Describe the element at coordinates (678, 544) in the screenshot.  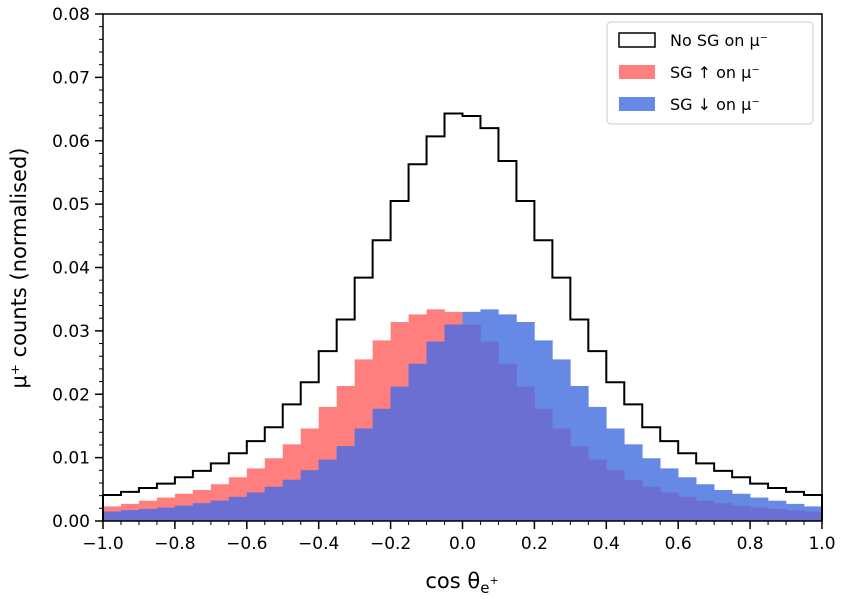
I see `x-tick-label-8: 0.6` at that location.